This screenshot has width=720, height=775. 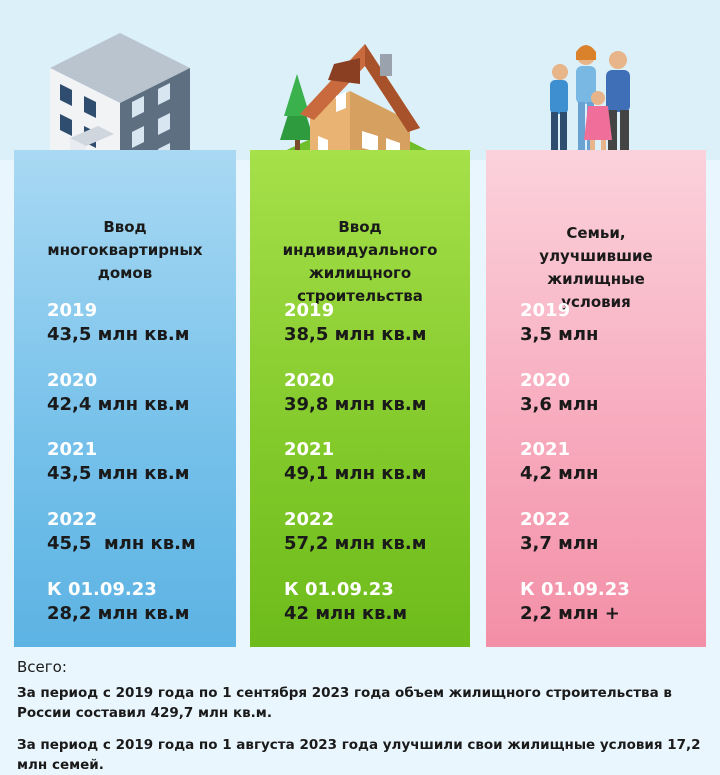 I want to click on stat-entry: К 01.09.23 42 млн кв.м, so click(x=379, y=603).